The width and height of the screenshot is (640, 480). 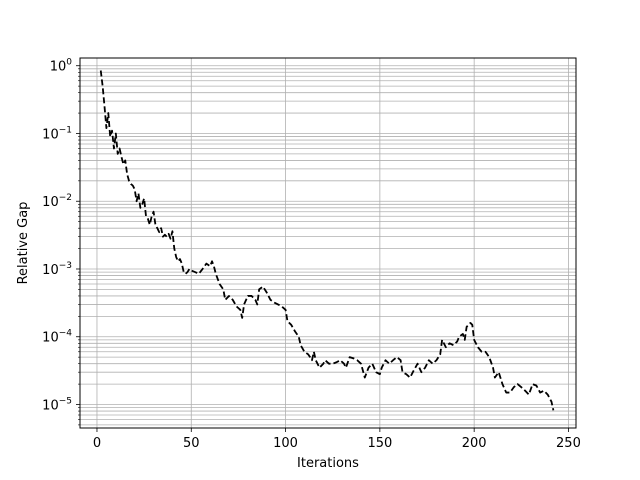 What do you see at coordinates (285, 443) in the screenshot?
I see `x-tick-label: 100` at bounding box center [285, 443].